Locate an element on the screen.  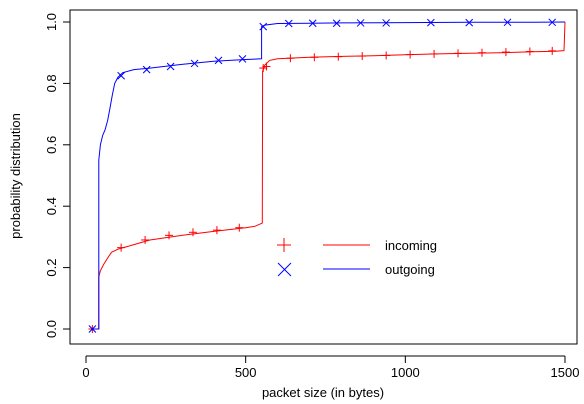
x-tick-label: 0 is located at coordinates (85, 372).